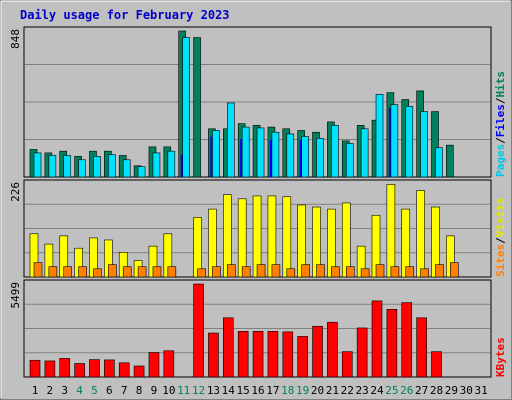 Image resolution: width=512 pixels, height=400 pixels. I want to click on x-tick-label: 29, so click(451, 390).